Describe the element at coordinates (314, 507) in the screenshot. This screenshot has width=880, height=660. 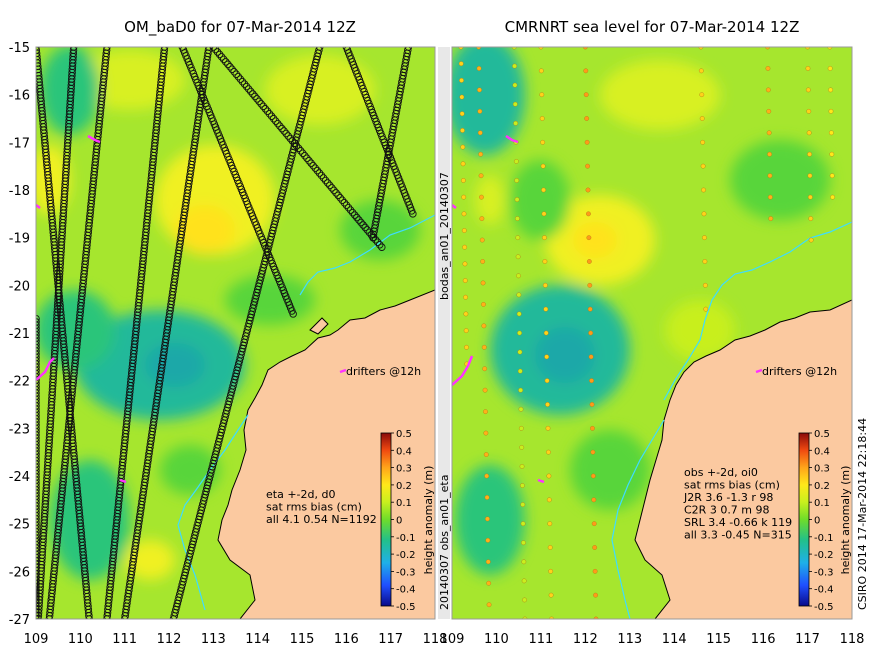
I see `stats-line: sat rms bias (cm)` at that location.